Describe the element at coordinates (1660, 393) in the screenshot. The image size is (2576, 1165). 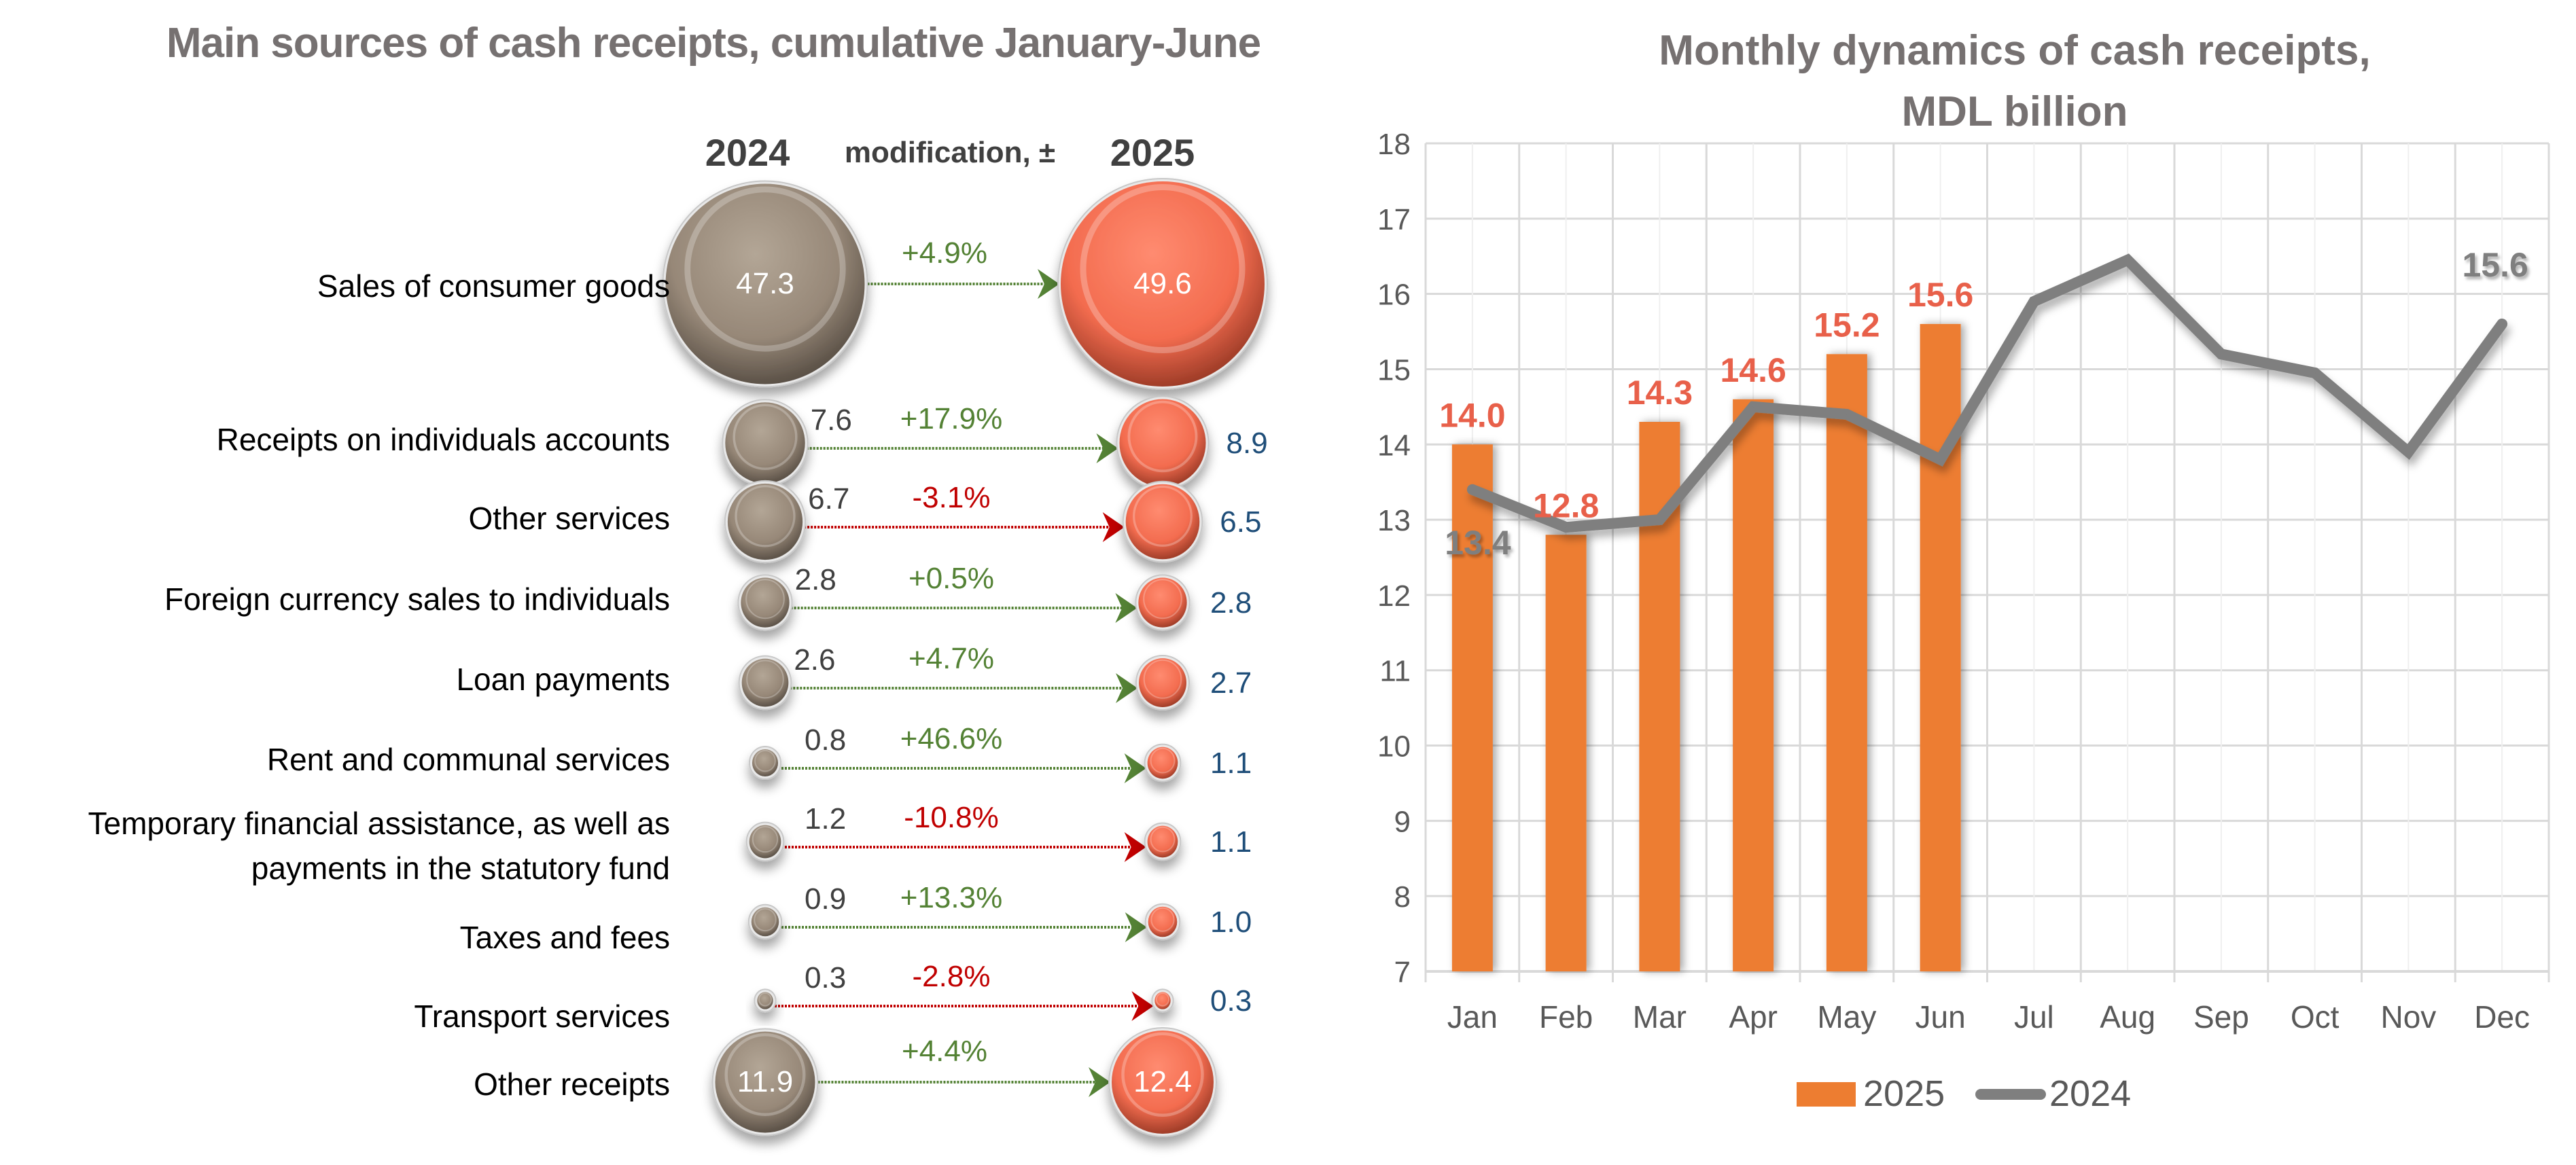
I see `bar-data-label: 14.3` at that location.